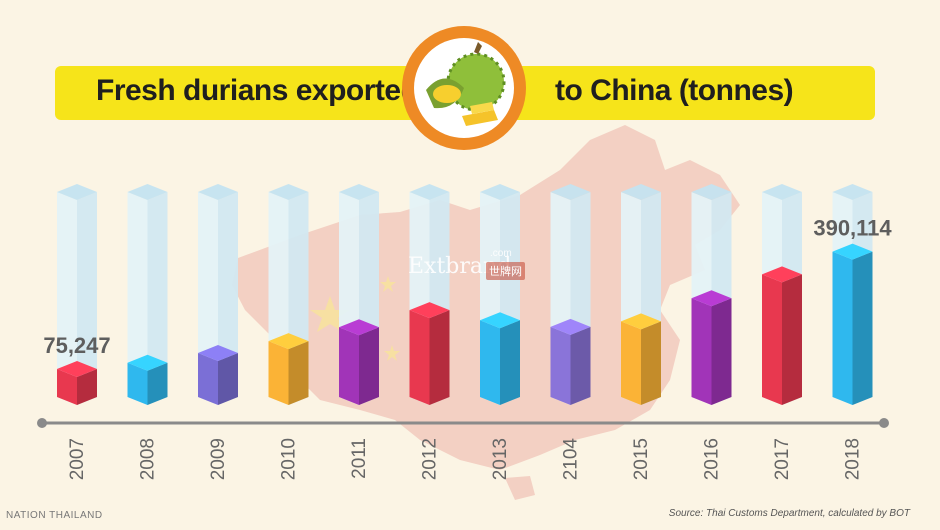 This screenshot has width=940, height=530. I want to click on tick-label-2016: 2016, so click(712, 459).